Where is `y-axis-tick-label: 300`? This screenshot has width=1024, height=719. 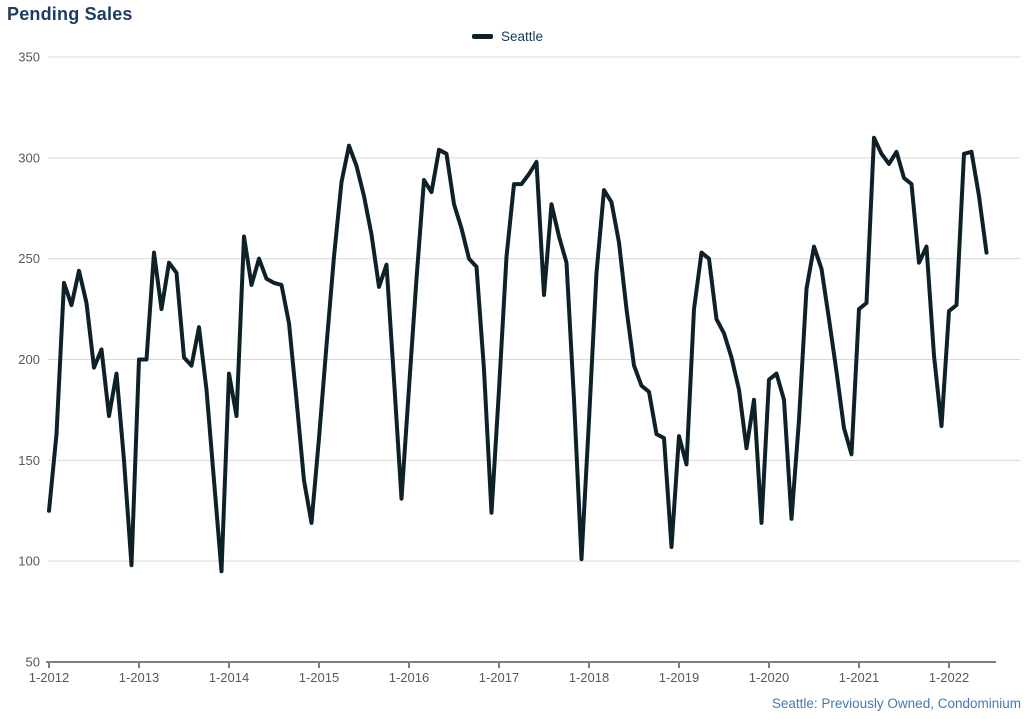
y-axis-tick-label: 300 is located at coordinates (29, 157).